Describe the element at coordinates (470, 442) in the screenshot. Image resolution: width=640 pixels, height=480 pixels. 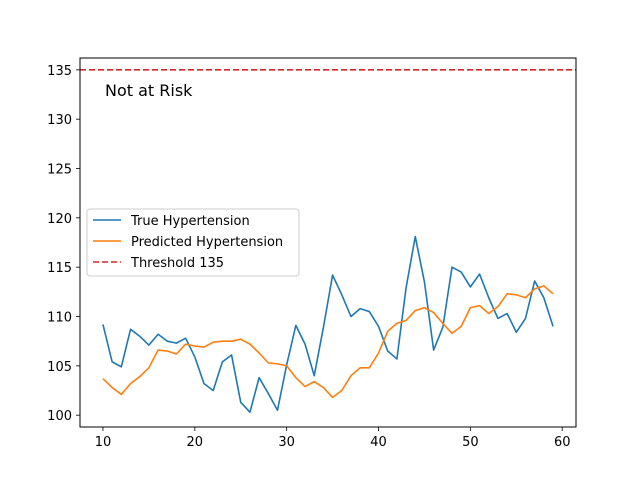
I see `x-tick-label: 50` at that location.